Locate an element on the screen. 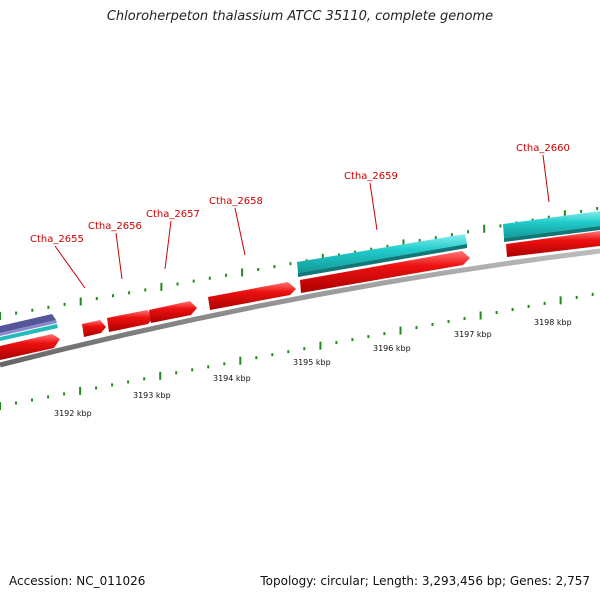  gene-label-ctha-2655: Ctha_2655 is located at coordinates (57, 239).